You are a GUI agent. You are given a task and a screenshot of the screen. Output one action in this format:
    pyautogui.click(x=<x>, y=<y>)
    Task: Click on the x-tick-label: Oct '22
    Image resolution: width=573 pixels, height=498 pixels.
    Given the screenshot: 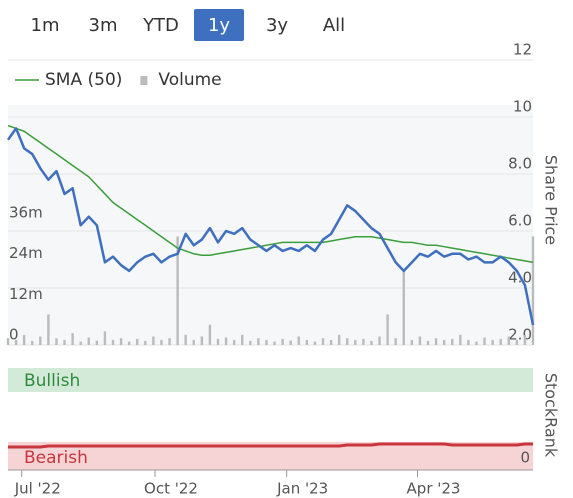 What is the action you would take?
    pyautogui.click(x=171, y=489)
    